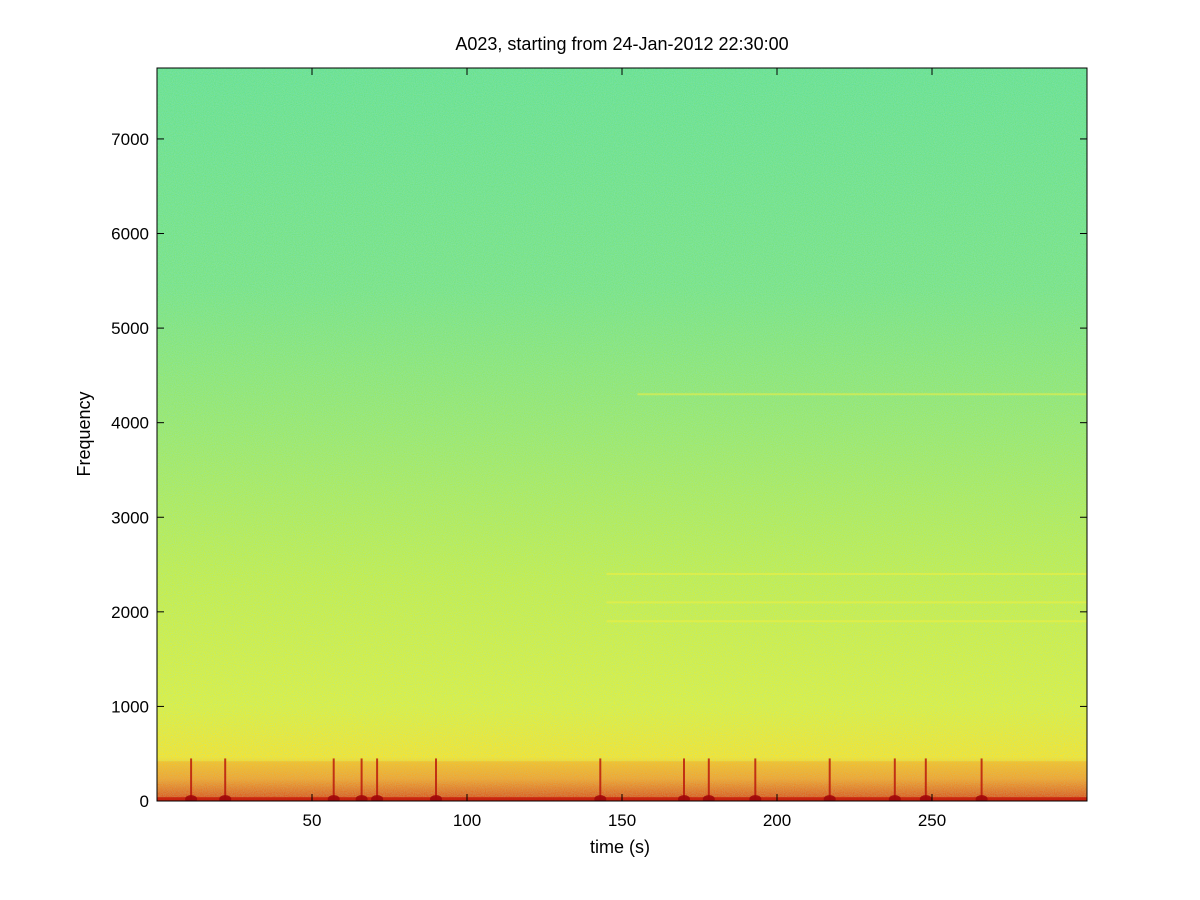 The image size is (1200, 900). Describe the element at coordinates (130, 706) in the screenshot. I see `y-tick-label: 1000` at that location.